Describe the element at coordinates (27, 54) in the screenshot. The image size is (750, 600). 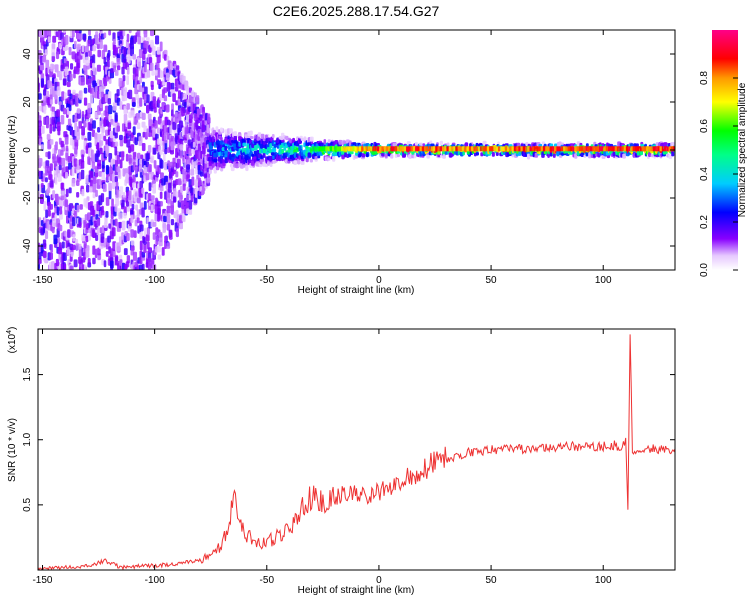
I see `y-tick-label: 40` at that location.